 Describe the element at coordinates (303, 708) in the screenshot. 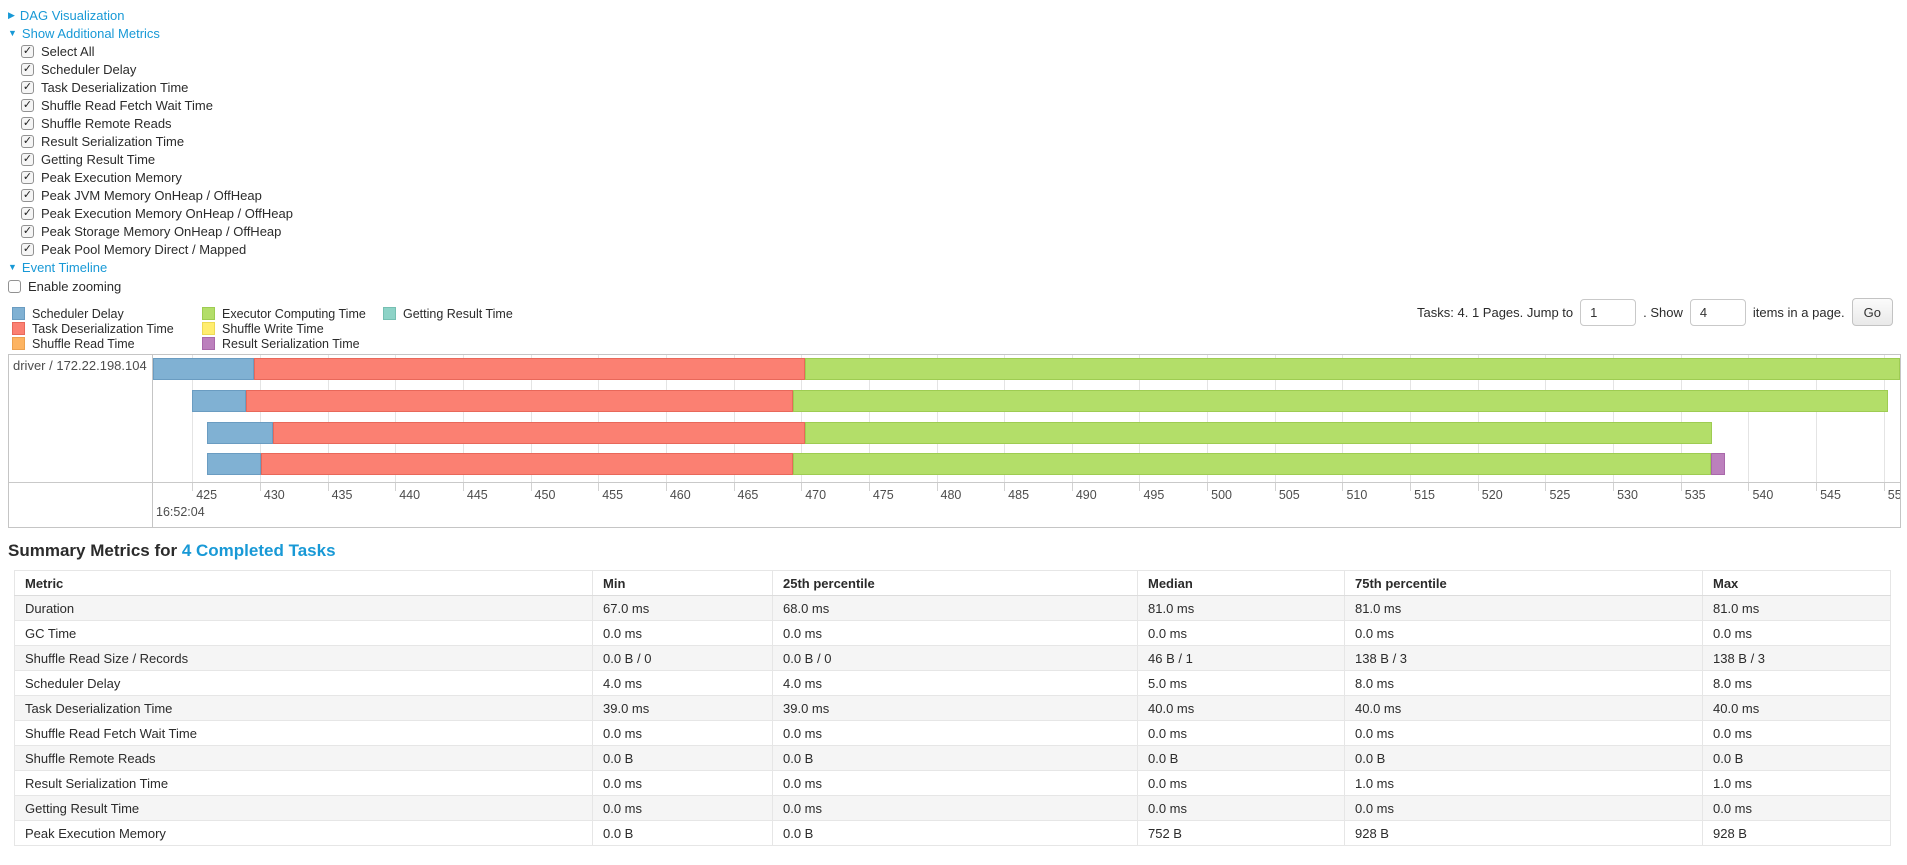

I see `metric-name-cell: Task Deserialization Time` at that location.